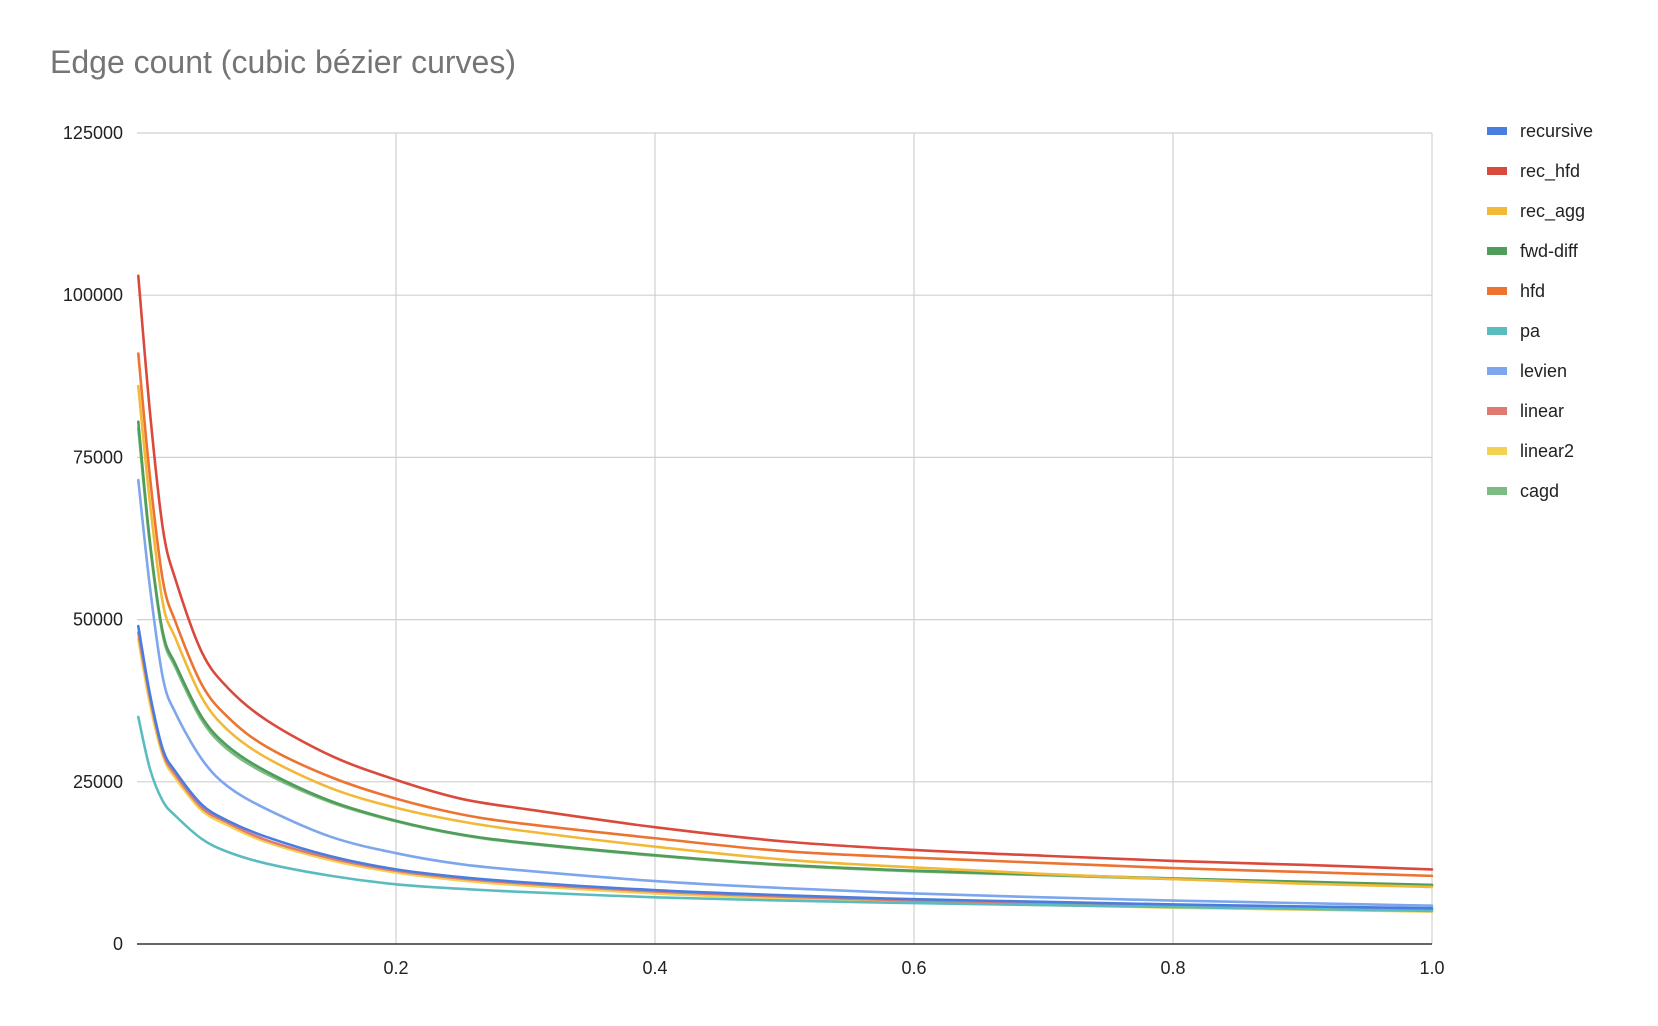  Describe the element at coordinates (1550, 171) in the screenshot. I see `legend-label-rec_hfd: rec_hfd` at that location.